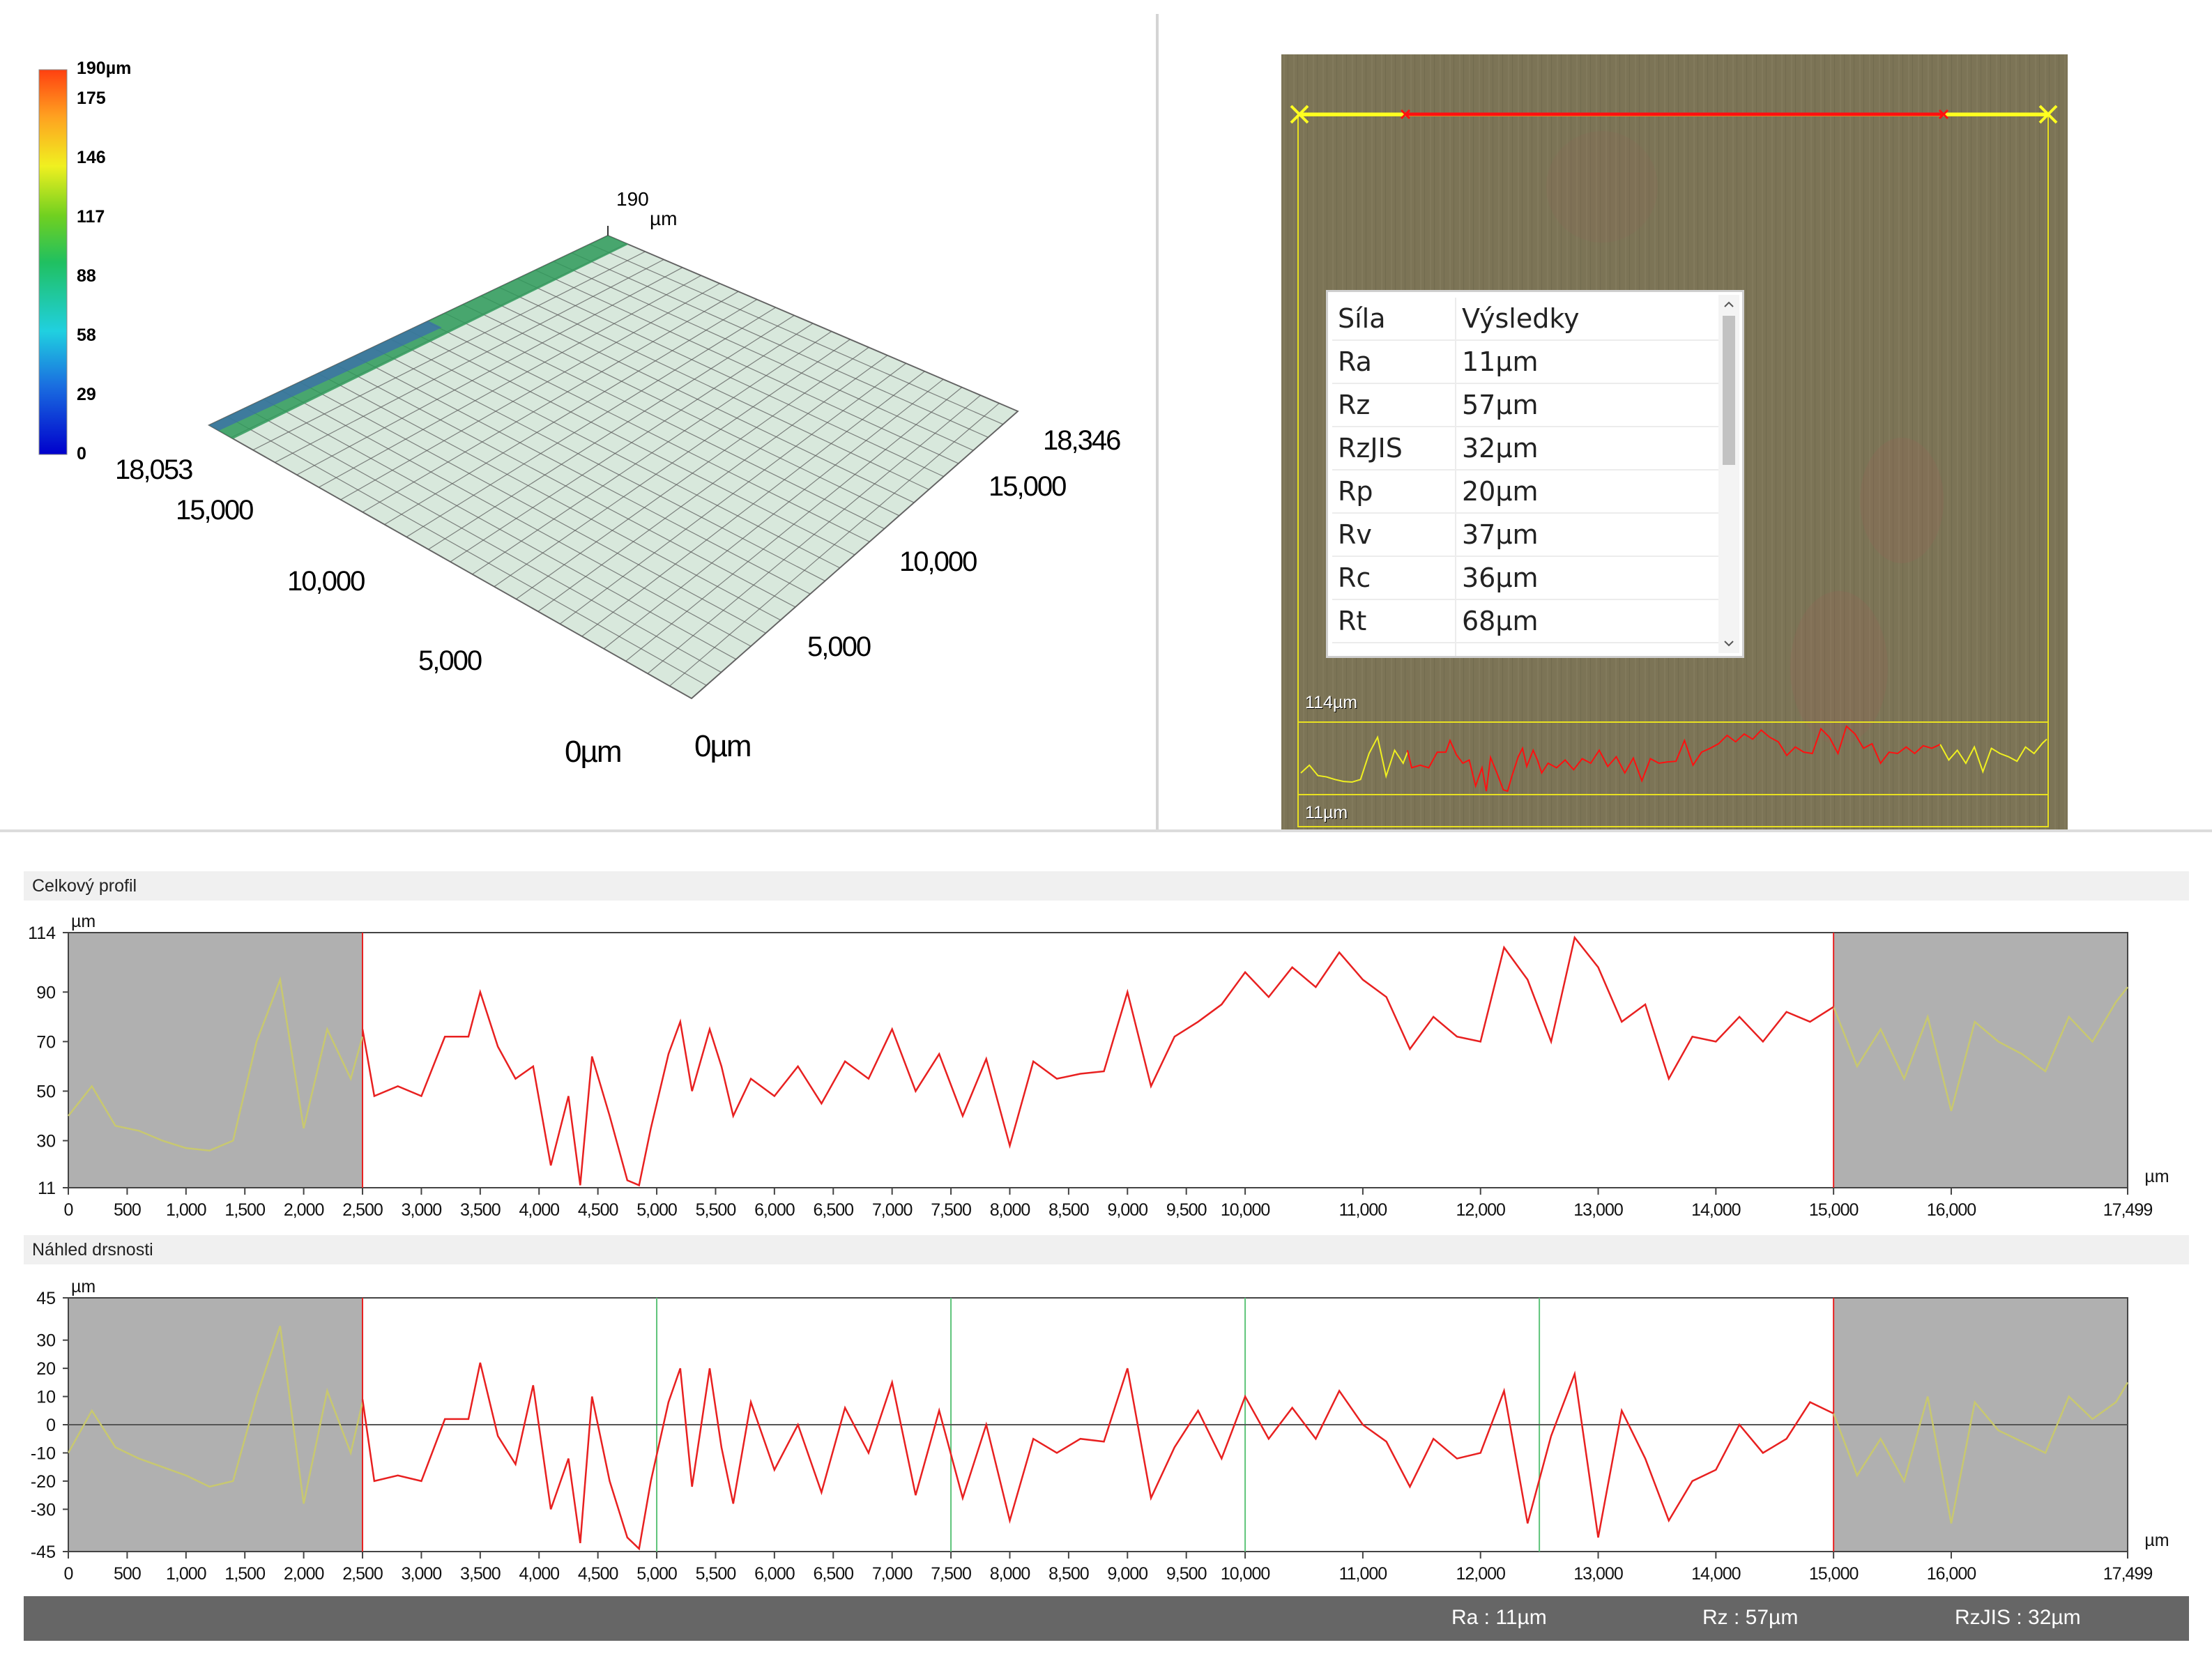 Image resolution: width=2212 pixels, height=1661 pixels. What do you see at coordinates (127, 1574) in the screenshot?
I see `x-tick-label: 500` at bounding box center [127, 1574].